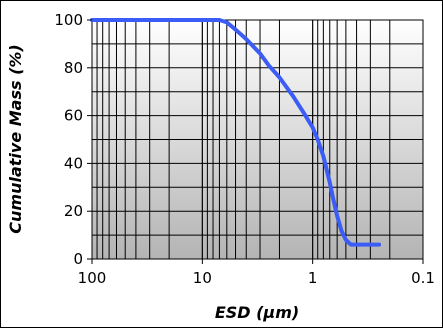  Describe the element at coordinates (73, 211) in the screenshot. I see `y-tick-label: 20` at that location.